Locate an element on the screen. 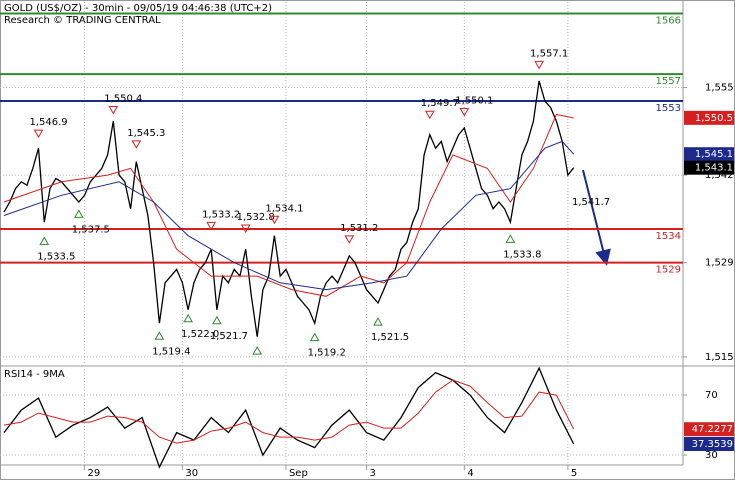 Image resolution: width=735 pixels, height=480 pixels. rsi-title: RSI14 - 9MA is located at coordinates (34, 374).